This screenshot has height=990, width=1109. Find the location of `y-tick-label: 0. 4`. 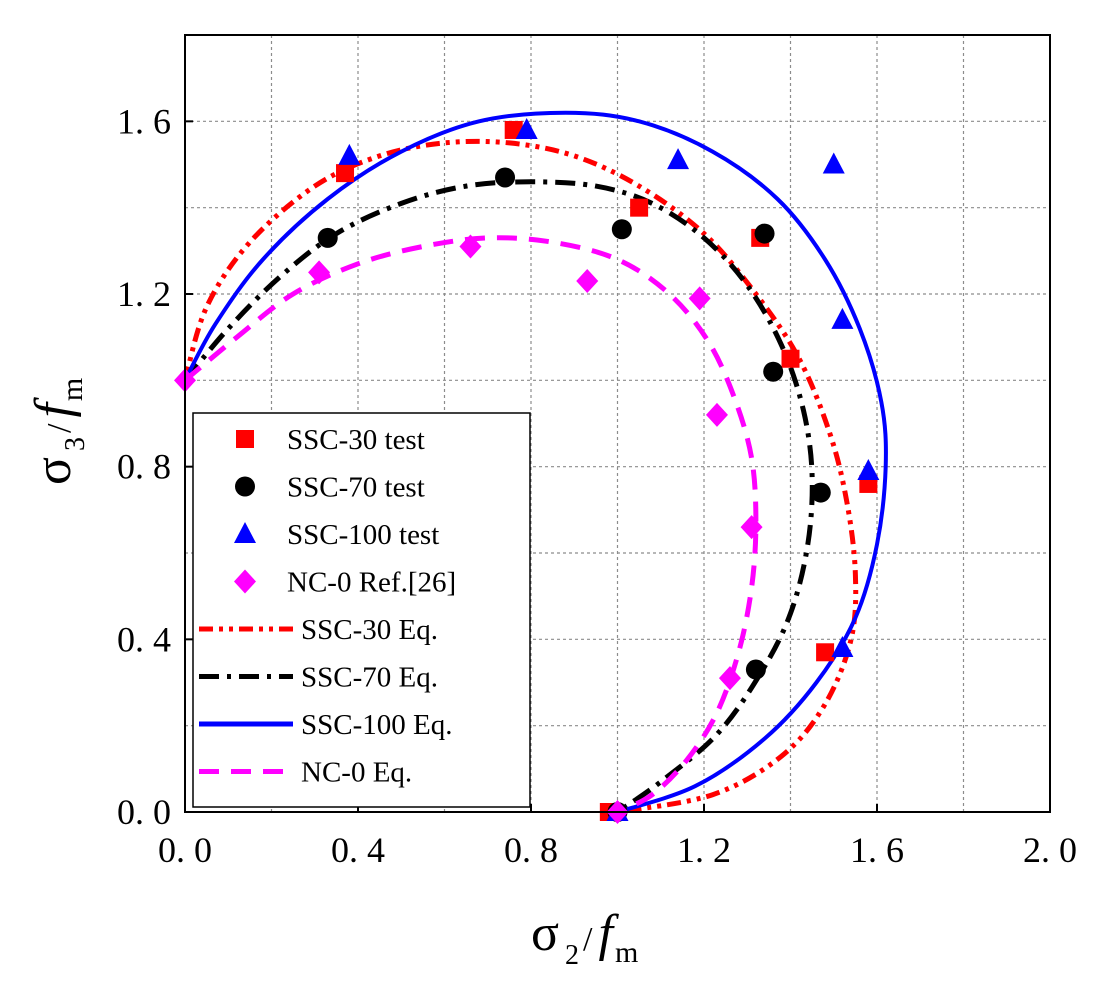

y-tick-label: 0. 4 is located at coordinates (144, 639).